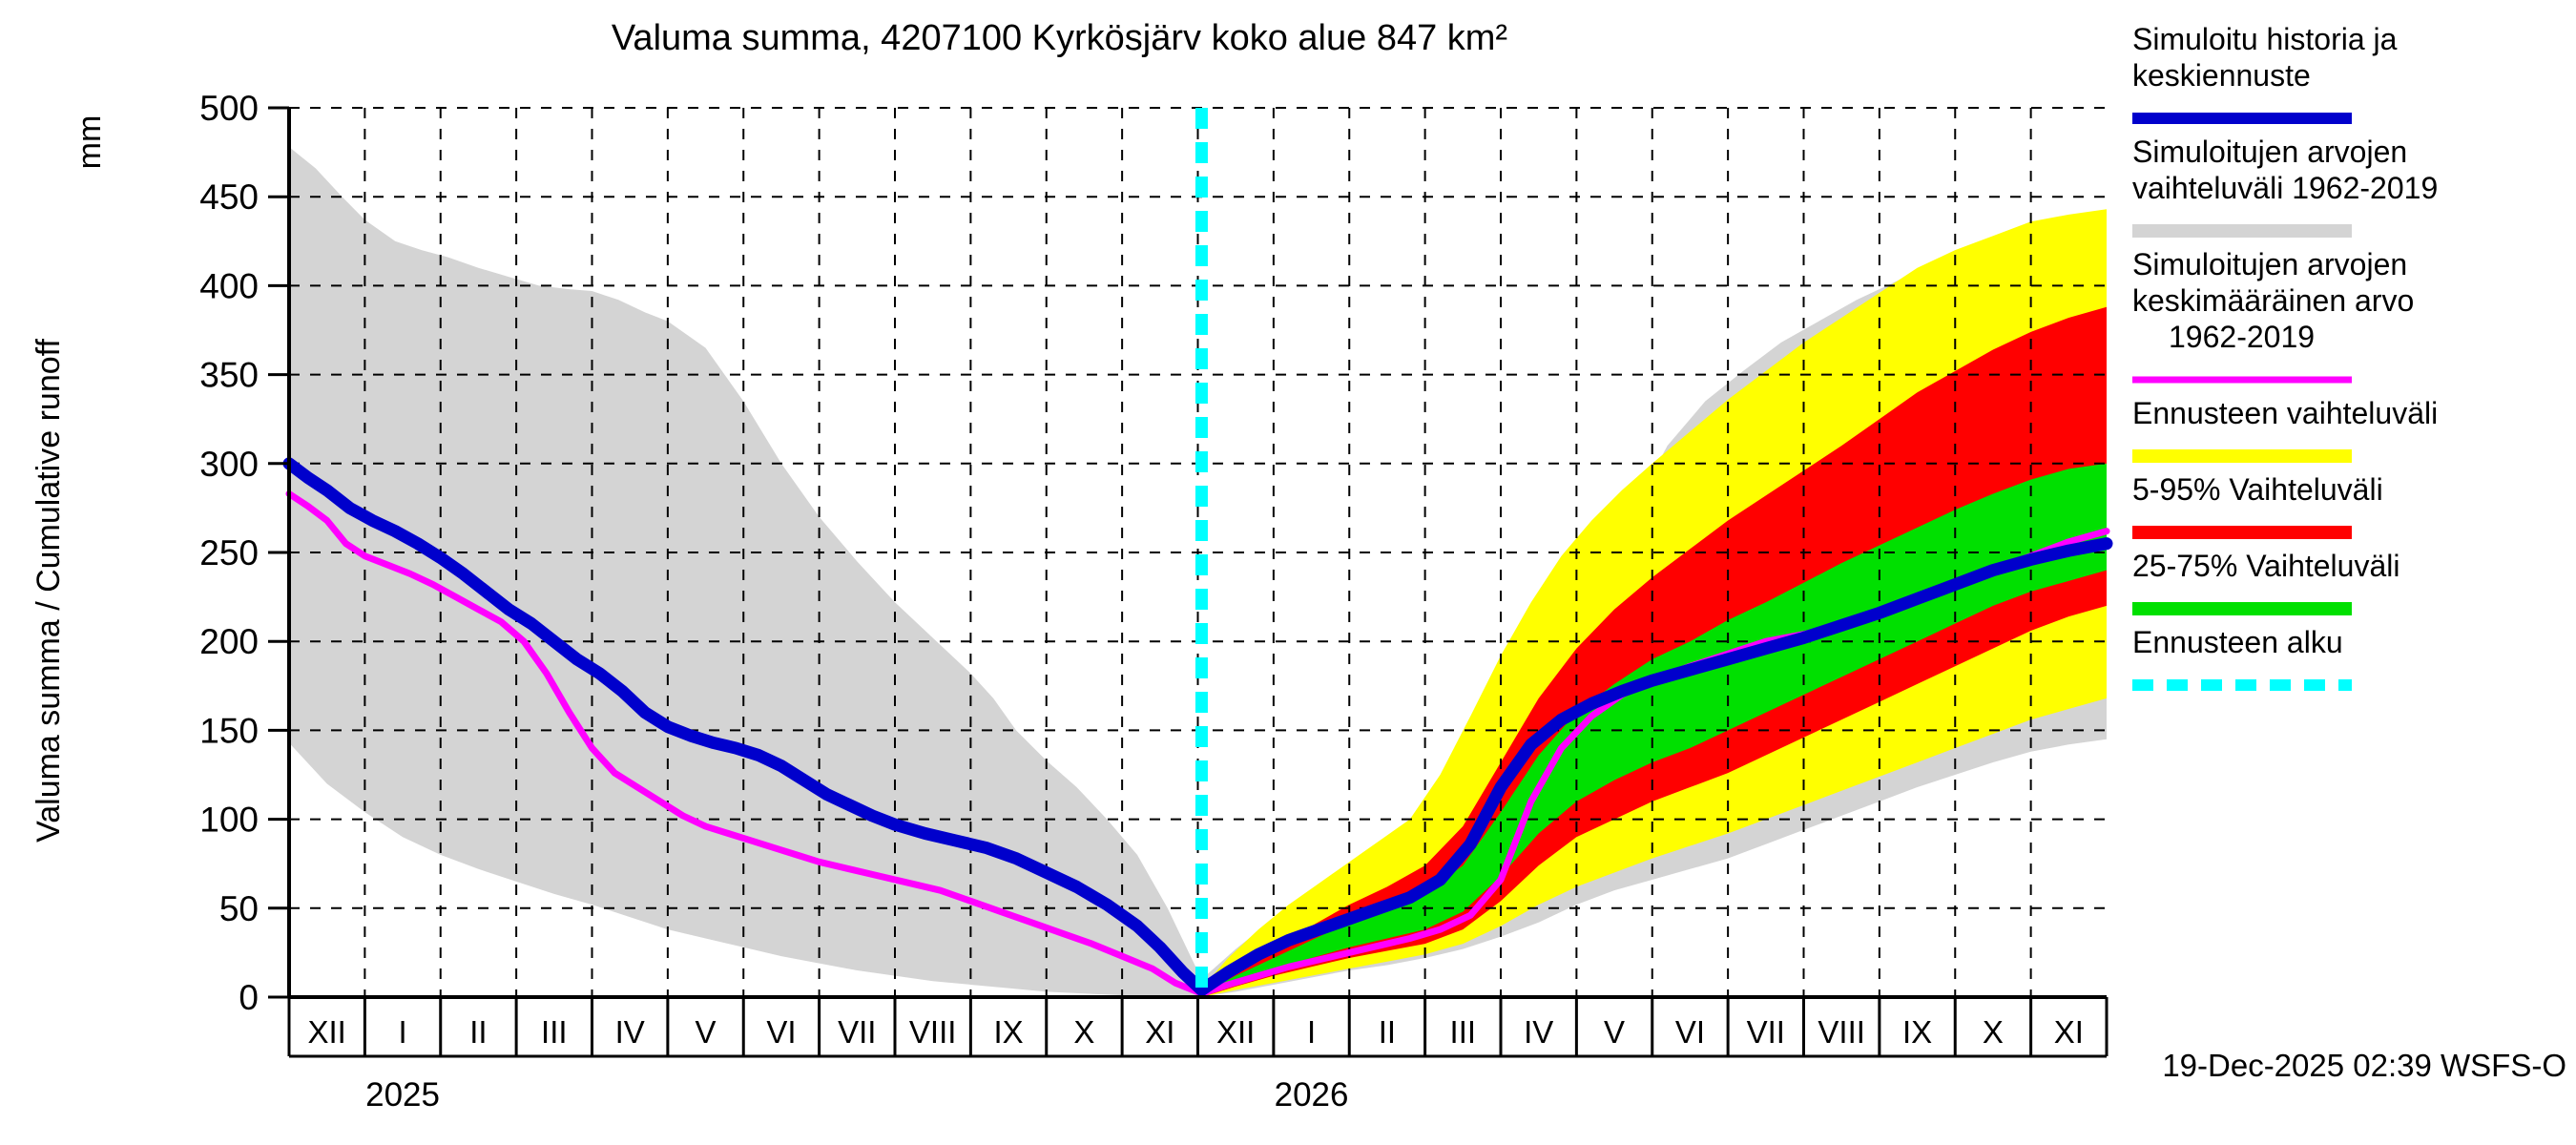 The width and height of the screenshot is (2576, 1145). Describe the element at coordinates (239, 909) in the screenshot. I see `y-tick-label: 50` at that location.